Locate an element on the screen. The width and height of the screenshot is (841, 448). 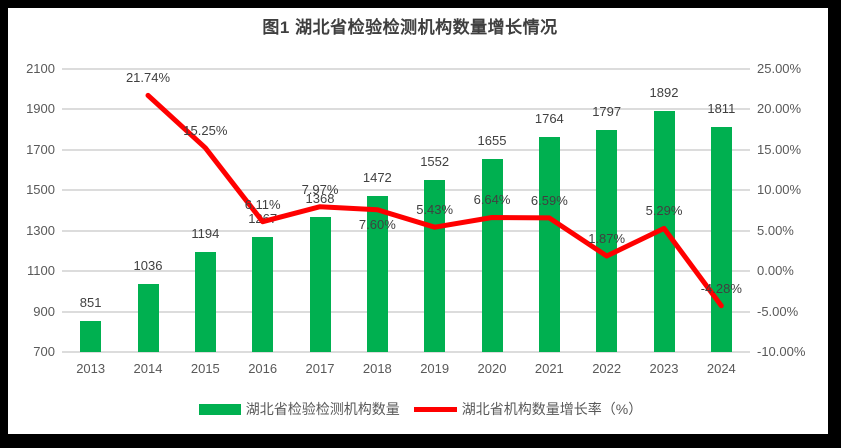
line-series-swatch-icon is located at coordinates (435, 409).